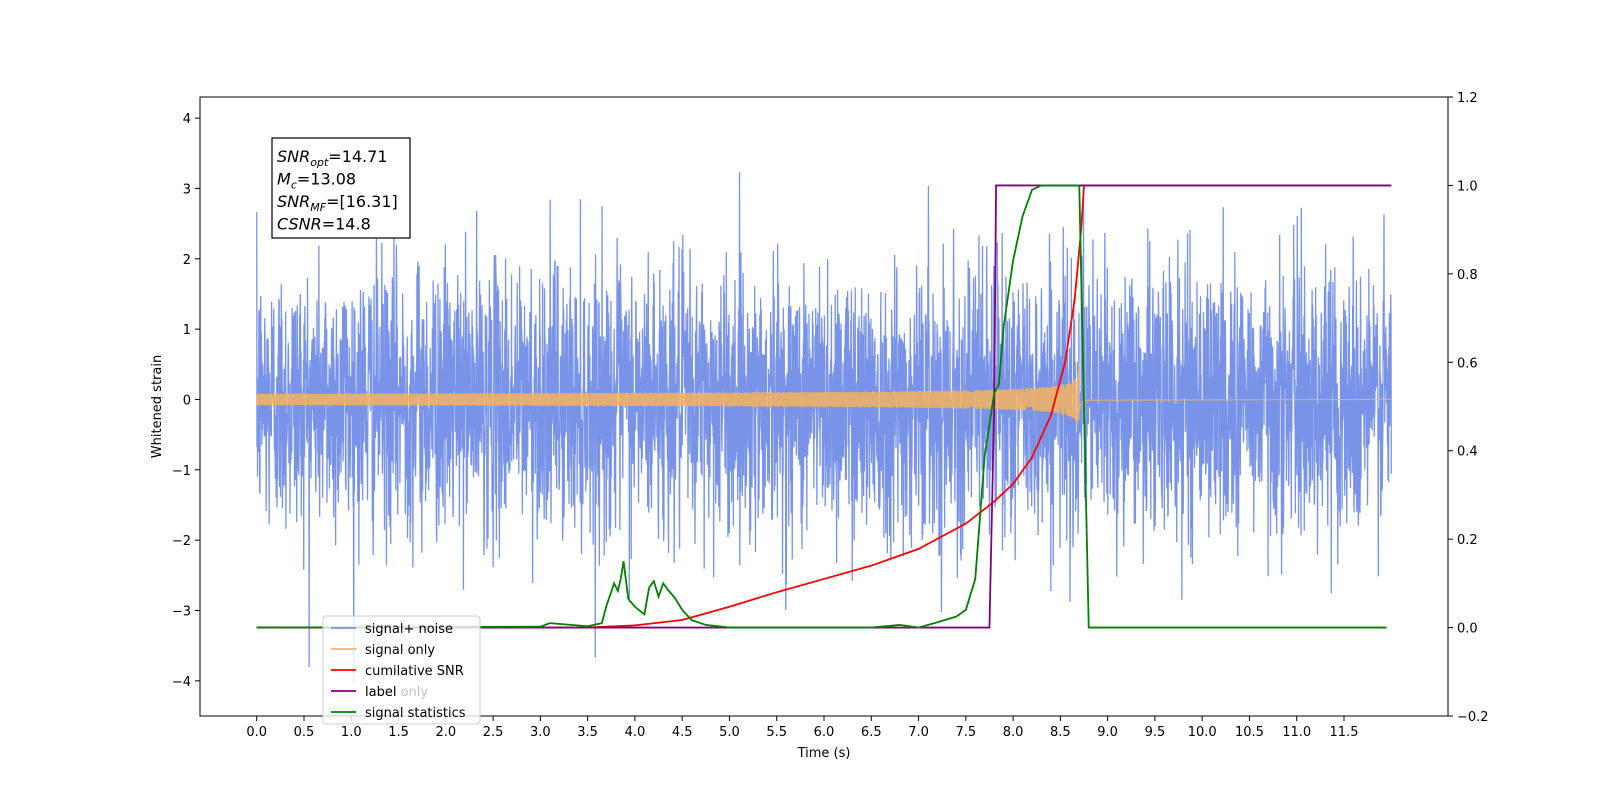 The image size is (1600, 800). Describe the element at coordinates (332, 158) in the screenshot. I see `annotation-line: SNRopt=14.71` at that location.